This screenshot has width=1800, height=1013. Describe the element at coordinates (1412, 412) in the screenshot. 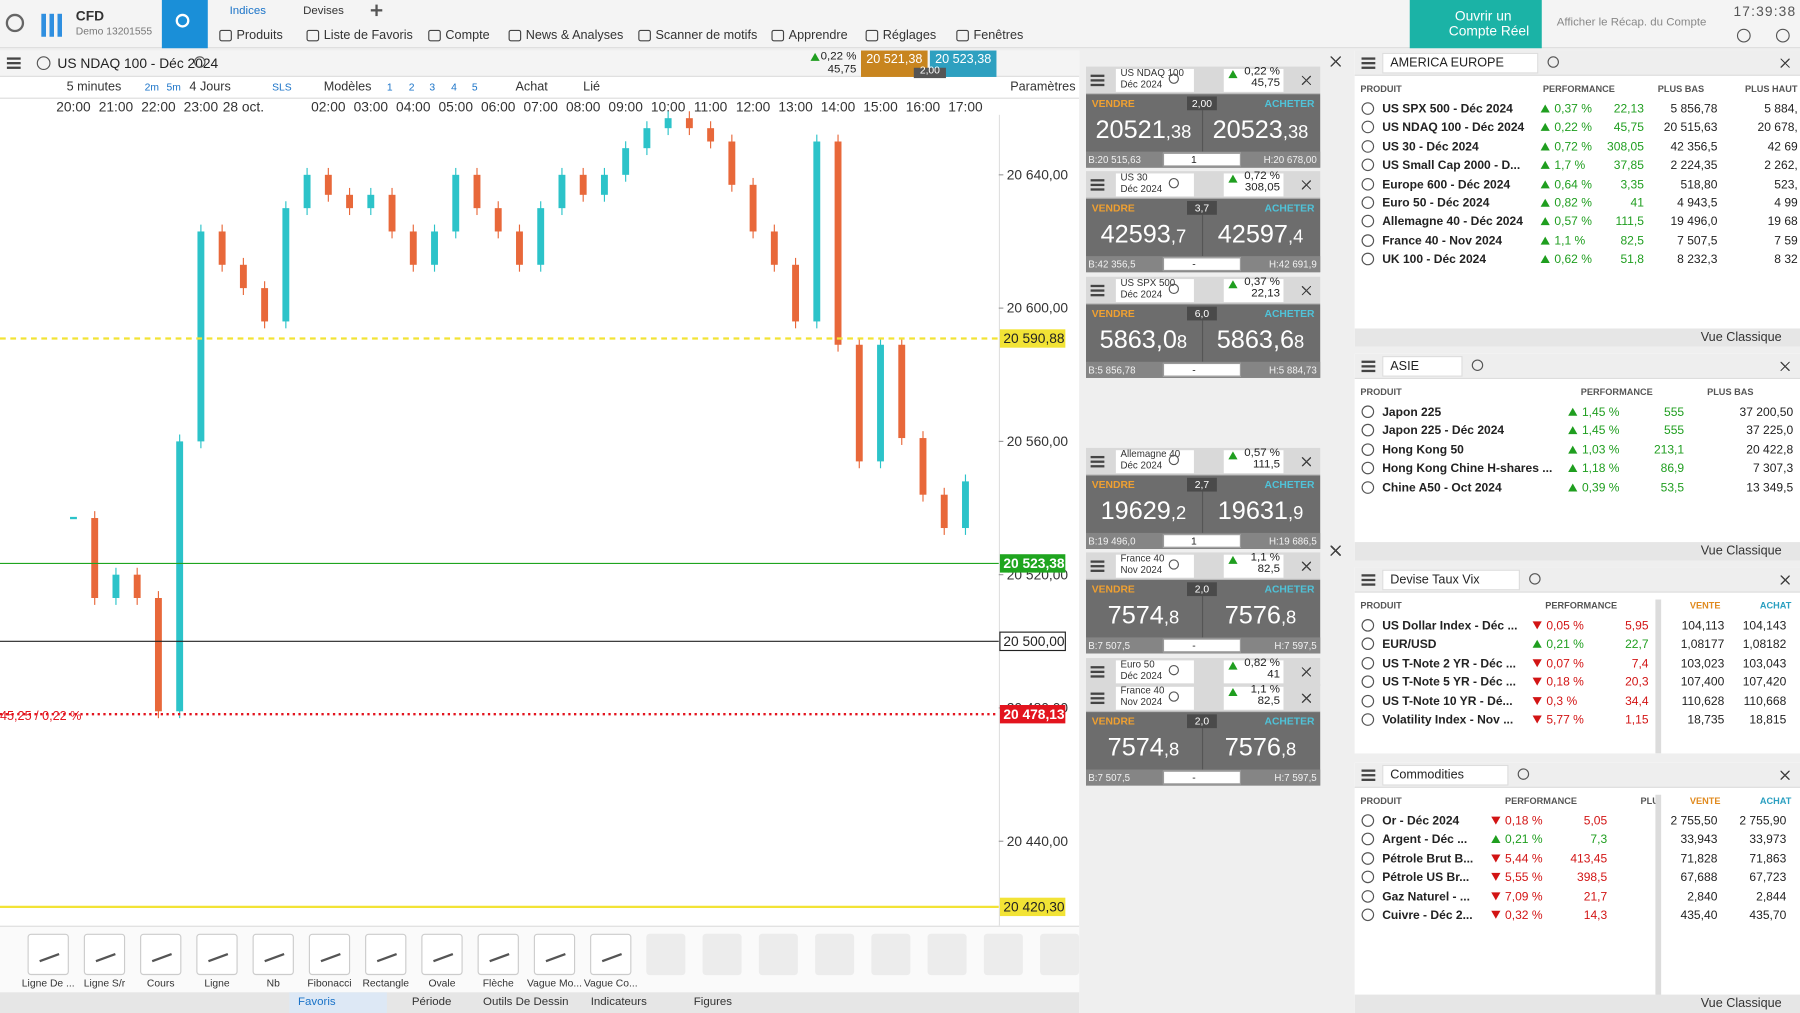

I see `product-name: Japon 225` at that location.